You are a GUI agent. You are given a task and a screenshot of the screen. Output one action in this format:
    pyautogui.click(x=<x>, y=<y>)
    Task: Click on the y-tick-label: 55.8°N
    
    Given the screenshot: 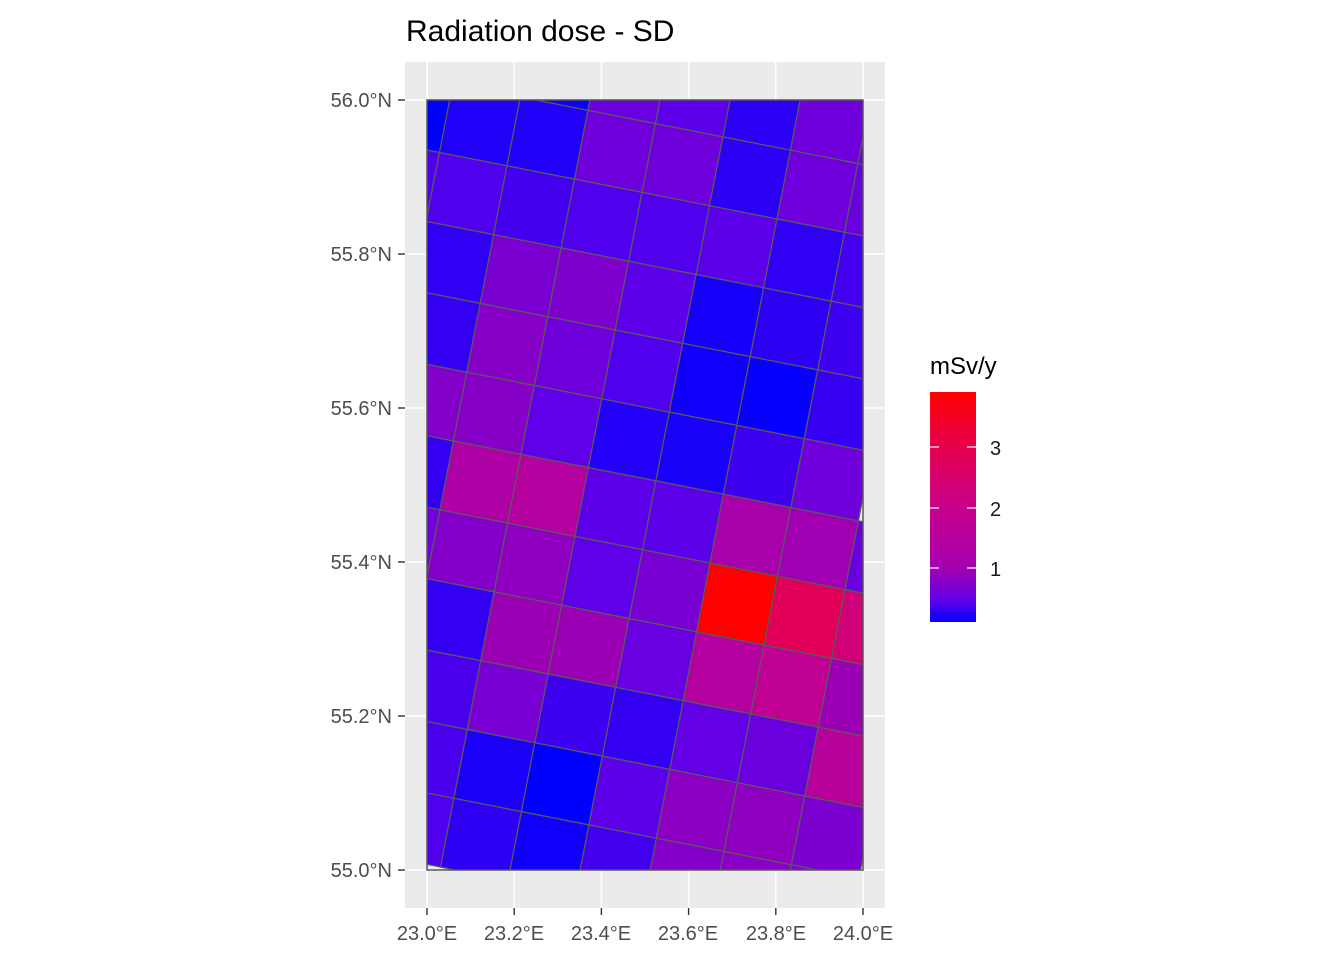 What is the action you would take?
    pyautogui.click(x=361, y=255)
    